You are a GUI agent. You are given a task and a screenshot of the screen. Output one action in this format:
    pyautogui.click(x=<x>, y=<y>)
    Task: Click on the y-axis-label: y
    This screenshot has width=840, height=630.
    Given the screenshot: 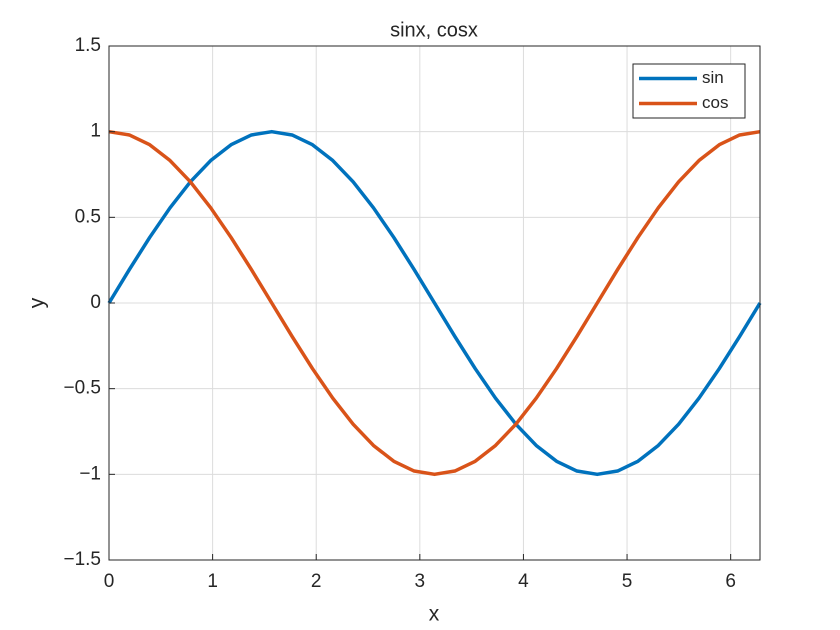 What is the action you would take?
    pyautogui.click(x=37, y=302)
    